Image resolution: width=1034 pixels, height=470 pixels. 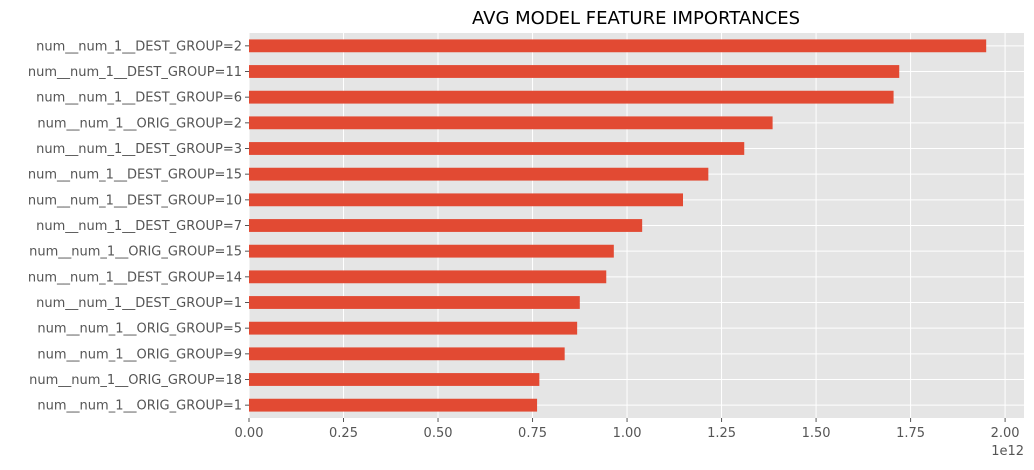 I want to click on y-tick-label: num__num_1__DEST_GROUP=15, so click(x=135, y=175).